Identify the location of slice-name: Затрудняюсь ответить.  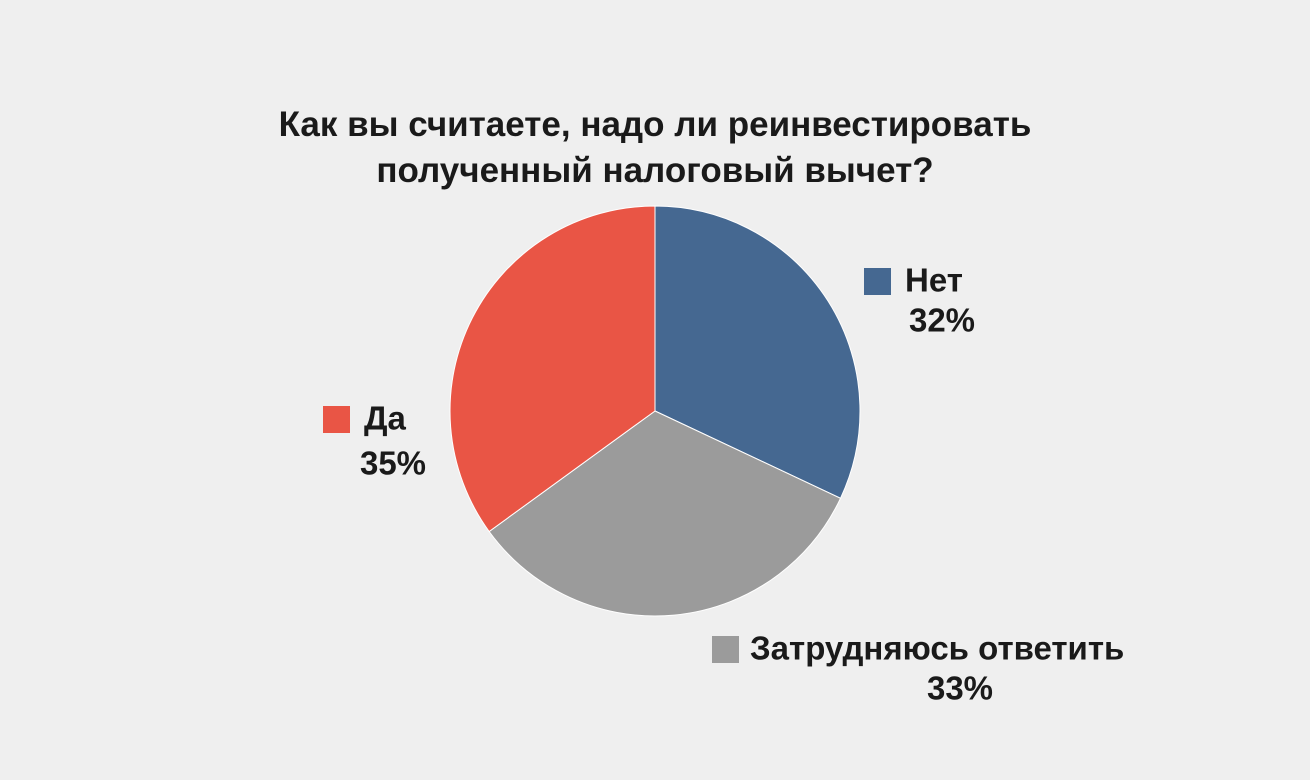
(937, 648).